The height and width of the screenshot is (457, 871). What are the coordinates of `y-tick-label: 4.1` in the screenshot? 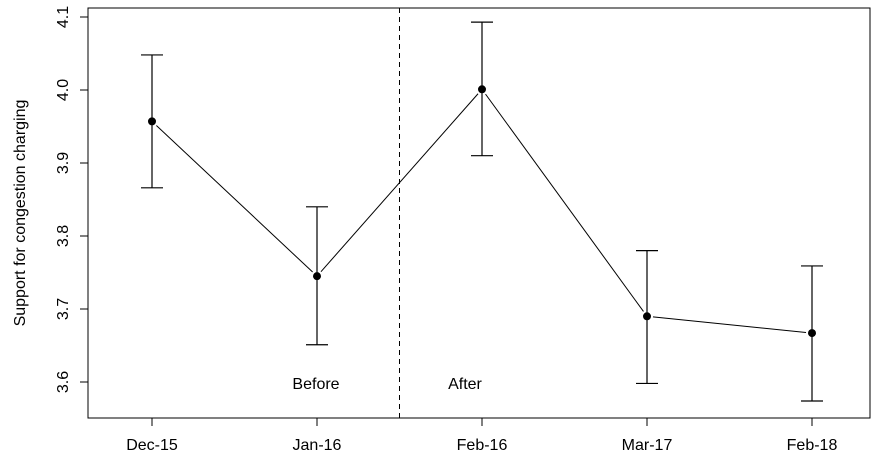 It's located at (63, 17).